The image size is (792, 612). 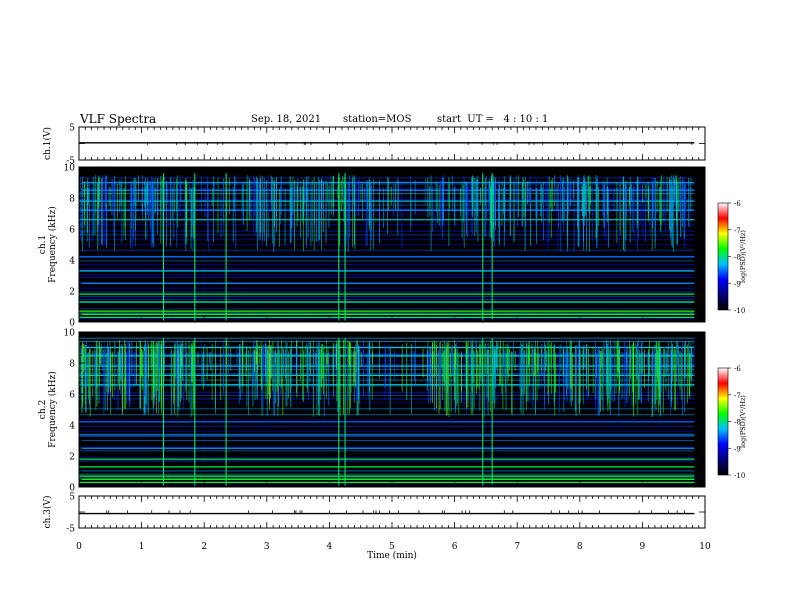 What do you see at coordinates (643, 547) in the screenshot?
I see `x-tick-label: 9` at bounding box center [643, 547].